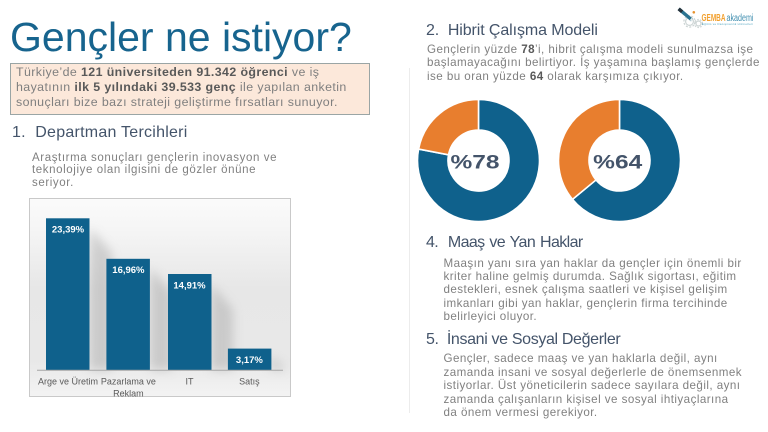 This screenshot has height=432, width=768. Describe the element at coordinates (727, 24) in the screenshot. I see `svg-text:Eğitim ve Danışmanlık Hizmetle: Eğitim ve Danışmanlık Hizmetleri` at that location.